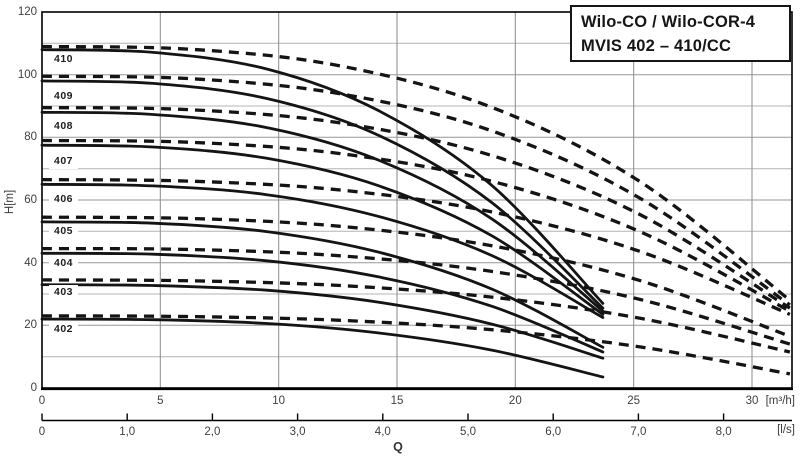 This screenshot has height=461, width=800. I want to click on curve-label-407: 407, so click(64, 162).